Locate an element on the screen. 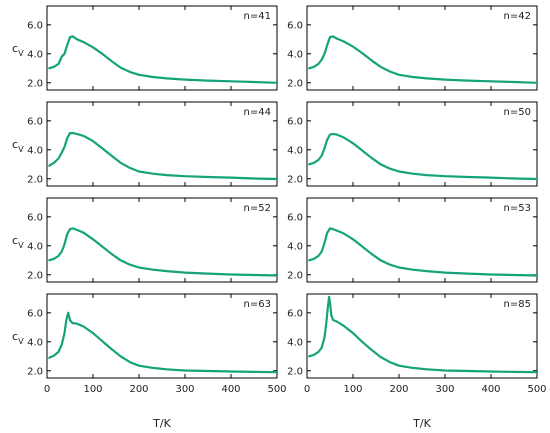 This screenshot has width=550, height=433. panel-3: 2.0 4.0 6.0cV n=44 is located at coordinates (145, 144).